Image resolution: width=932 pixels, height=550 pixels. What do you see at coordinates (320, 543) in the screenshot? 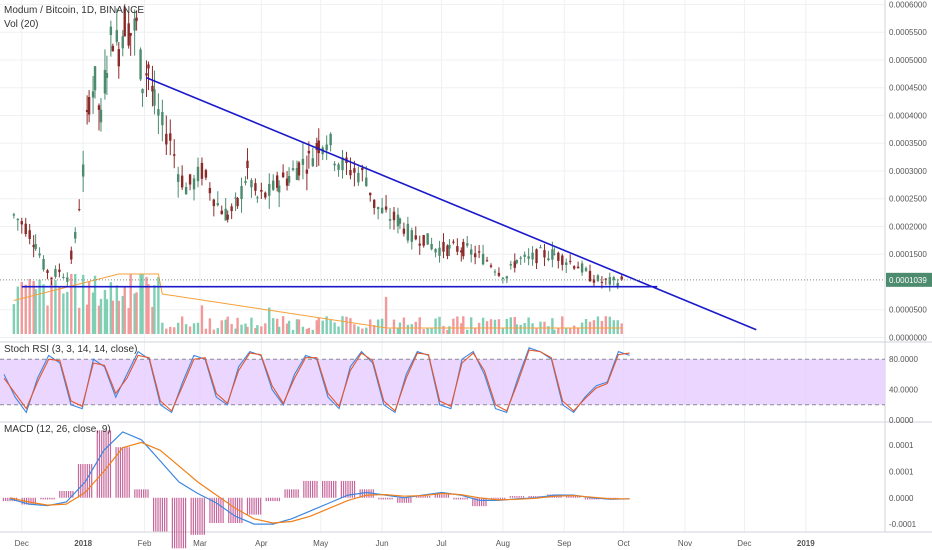
I see `time-tick-label: May` at bounding box center [320, 543].